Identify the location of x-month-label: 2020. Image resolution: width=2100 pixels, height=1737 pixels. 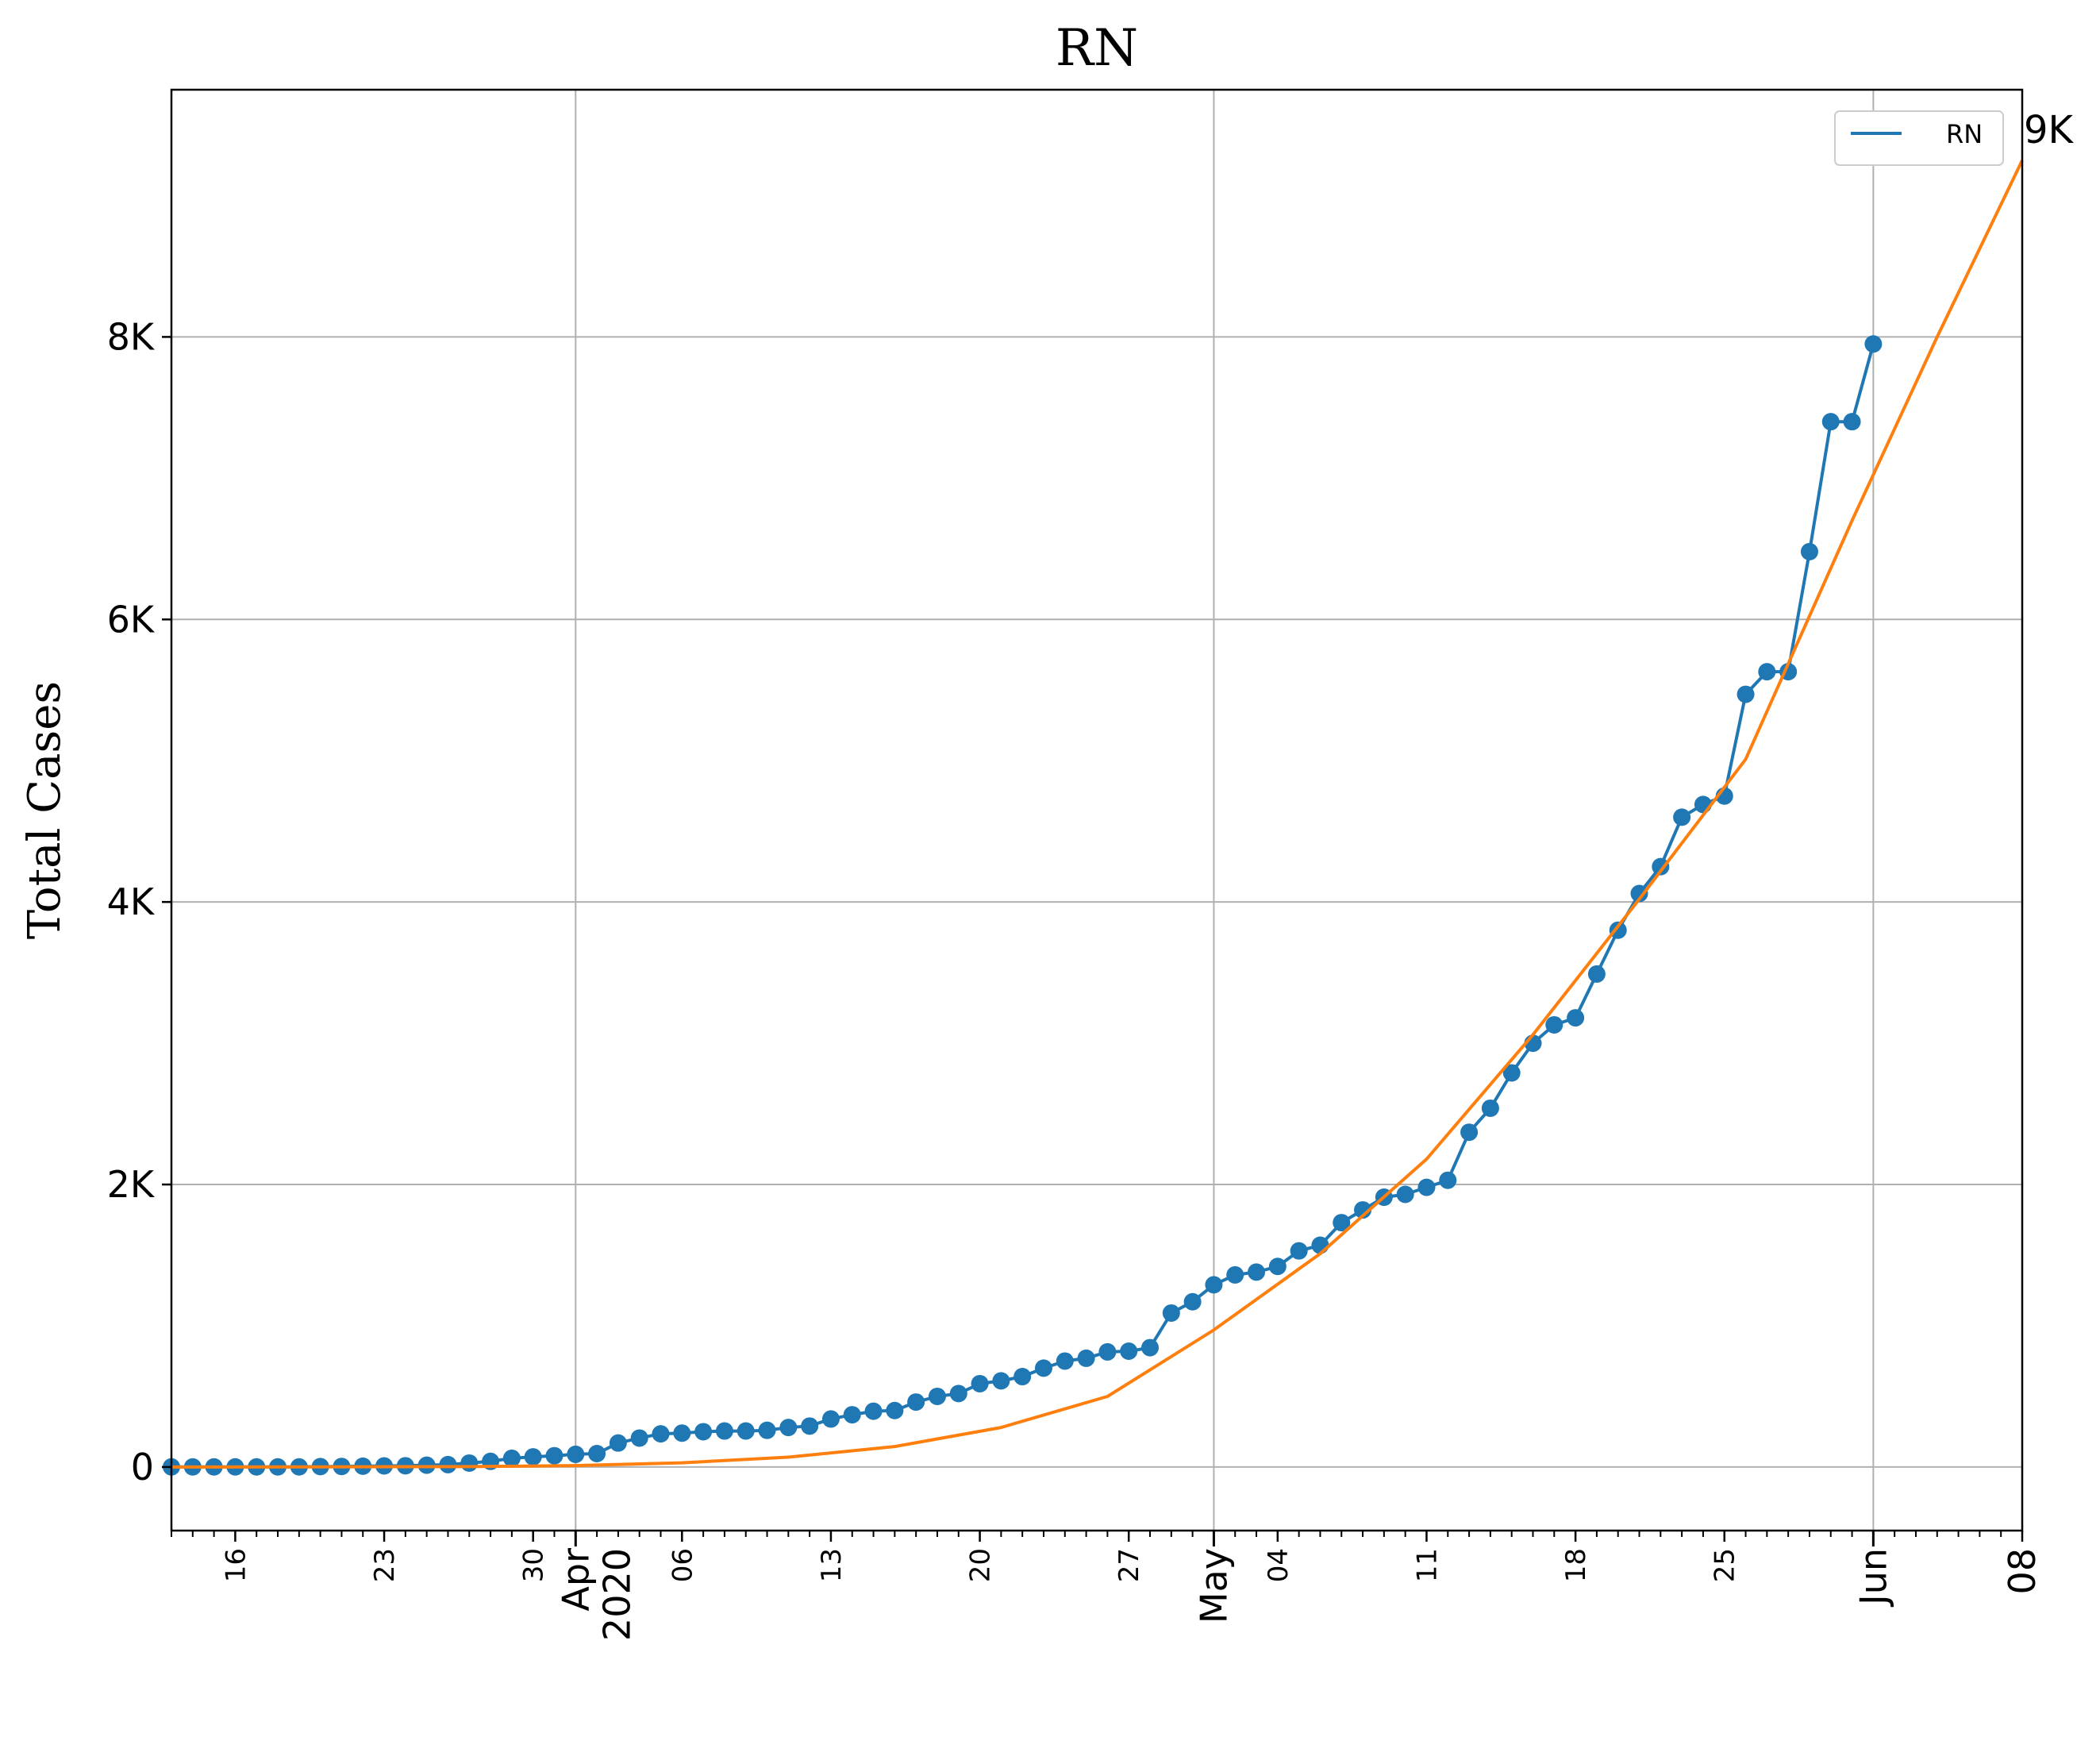
(616, 1594).